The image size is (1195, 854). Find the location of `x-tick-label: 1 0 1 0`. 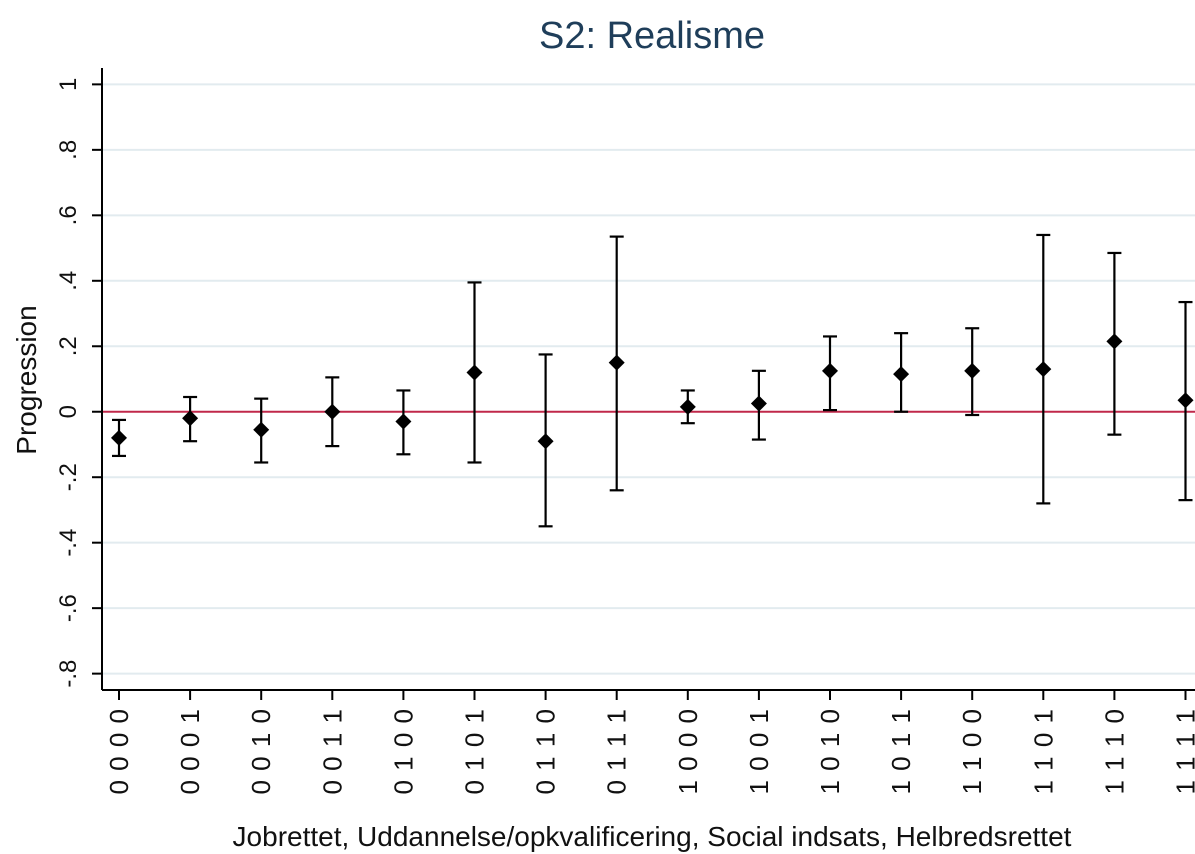

x-tick-label: 1 0 1 0 is located at coordinates (830, 751).